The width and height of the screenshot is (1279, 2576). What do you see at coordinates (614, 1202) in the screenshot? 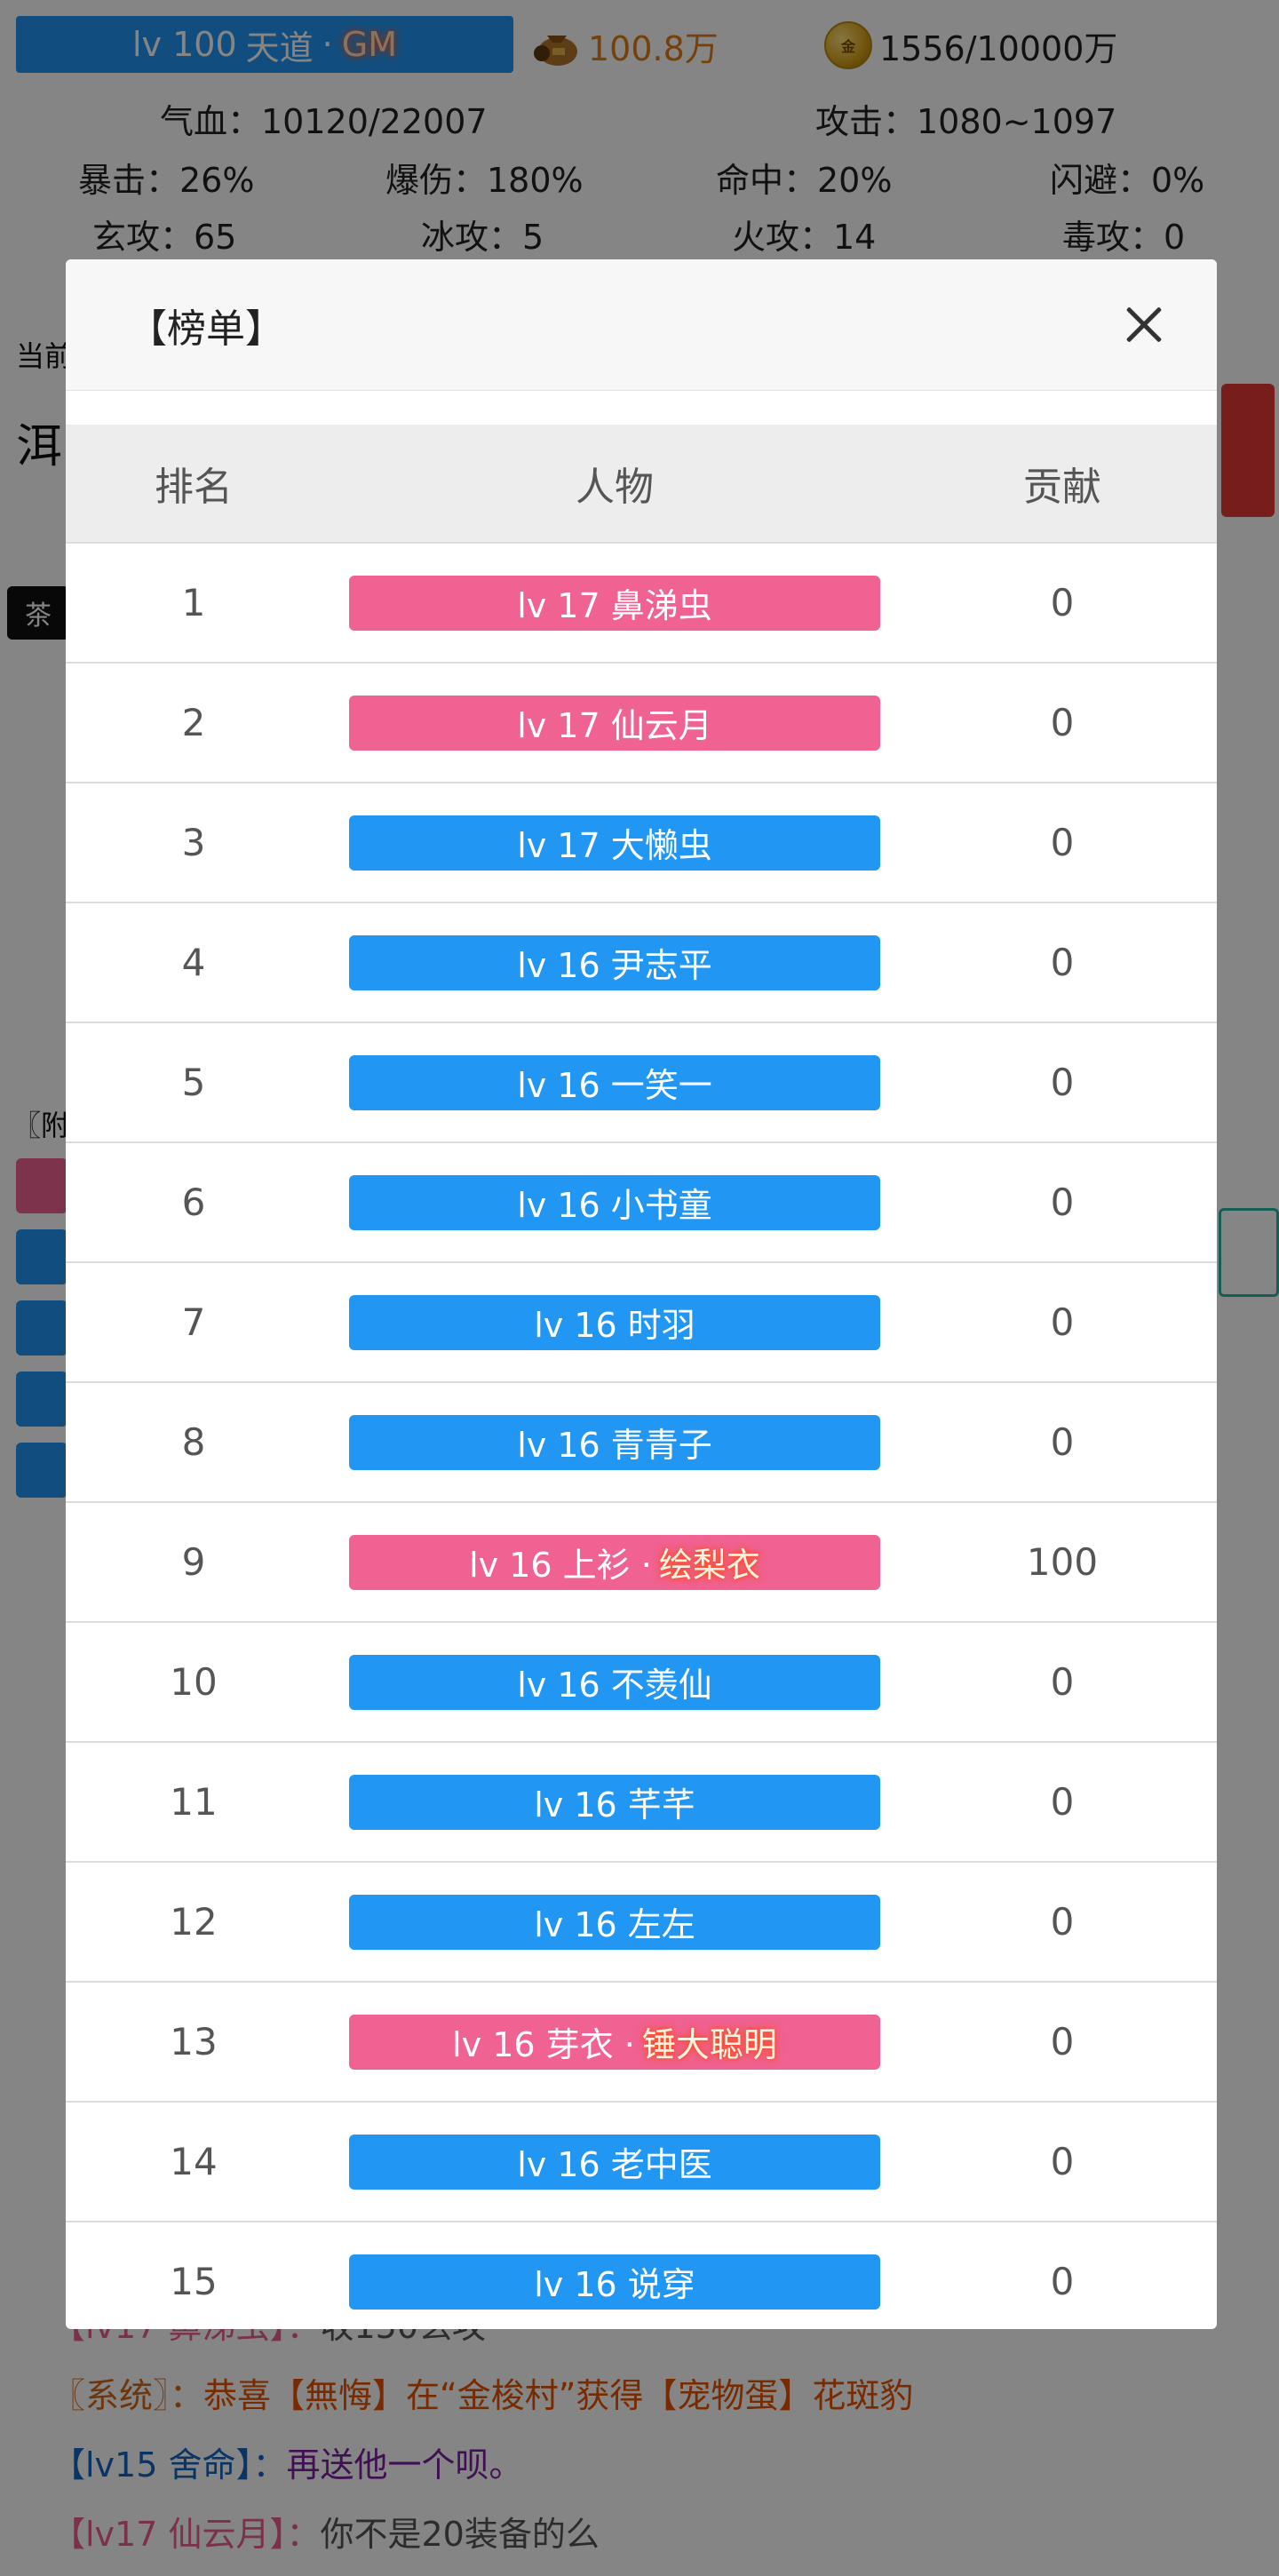
I see `player-name-badge: lv 16 小书童` at bounding box center [614, 1202].